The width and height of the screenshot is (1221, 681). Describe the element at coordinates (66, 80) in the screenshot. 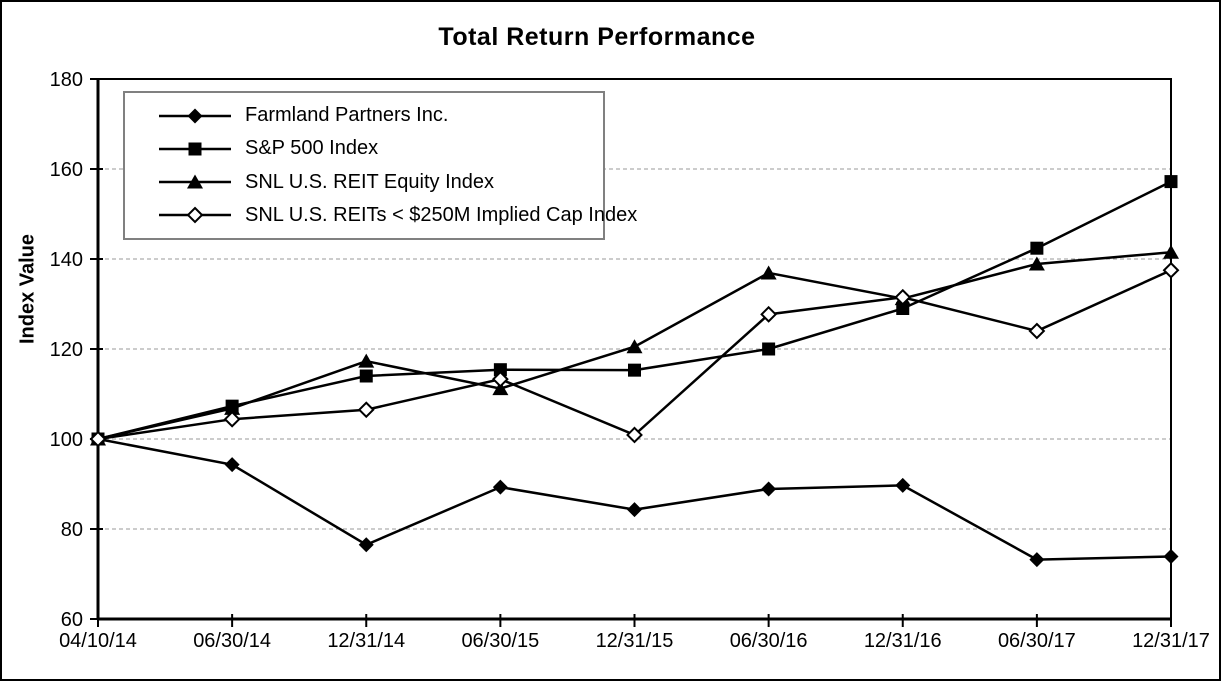

I see `y-tick-label: 180` at that location.